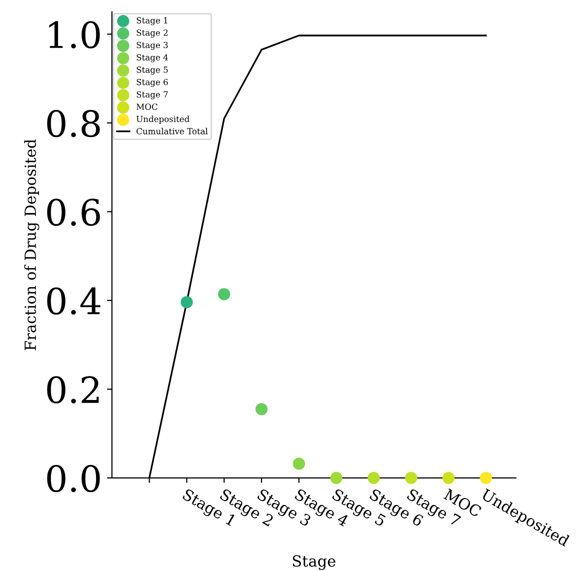  I want to click on y-tick-label: 1.0, so click(74, 34).